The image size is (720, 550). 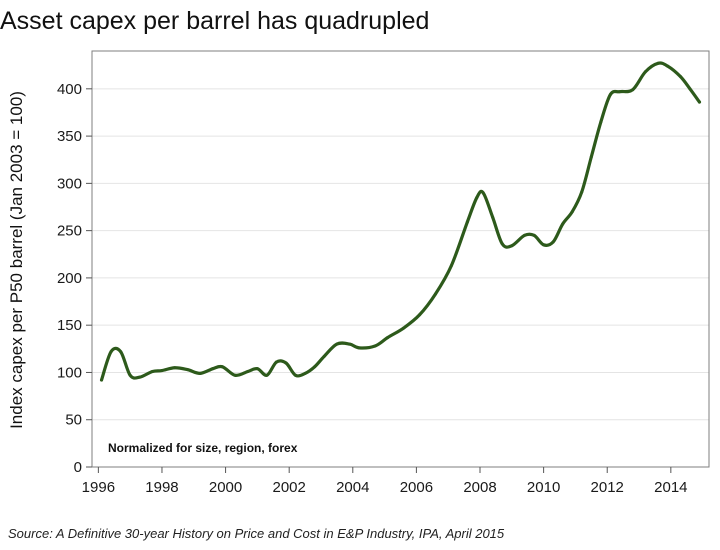 I want to click on y-tick-label: 150, so click(x=69, y=325).